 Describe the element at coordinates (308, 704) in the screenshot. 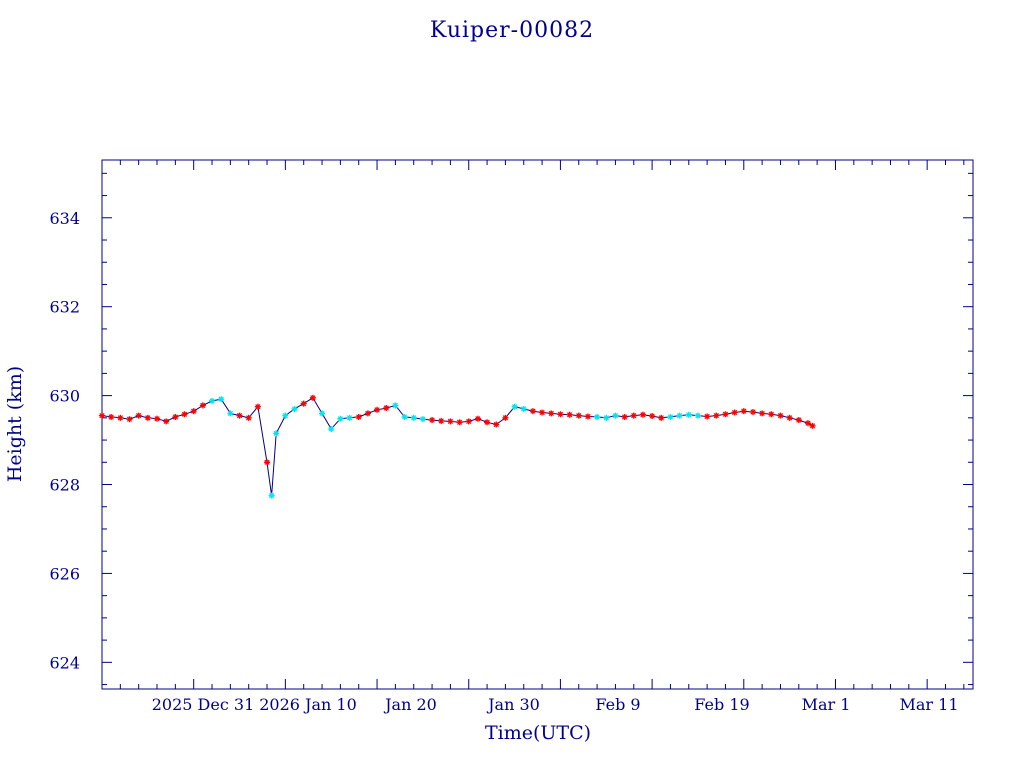

I see `x-tick-label: 2026 Jan 10` at that location.